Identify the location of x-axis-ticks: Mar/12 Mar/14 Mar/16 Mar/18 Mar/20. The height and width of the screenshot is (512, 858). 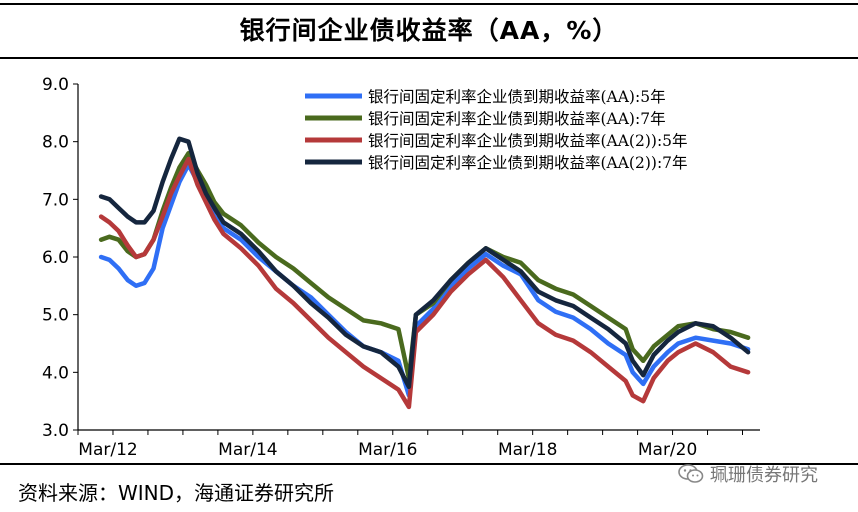
(410, 445).